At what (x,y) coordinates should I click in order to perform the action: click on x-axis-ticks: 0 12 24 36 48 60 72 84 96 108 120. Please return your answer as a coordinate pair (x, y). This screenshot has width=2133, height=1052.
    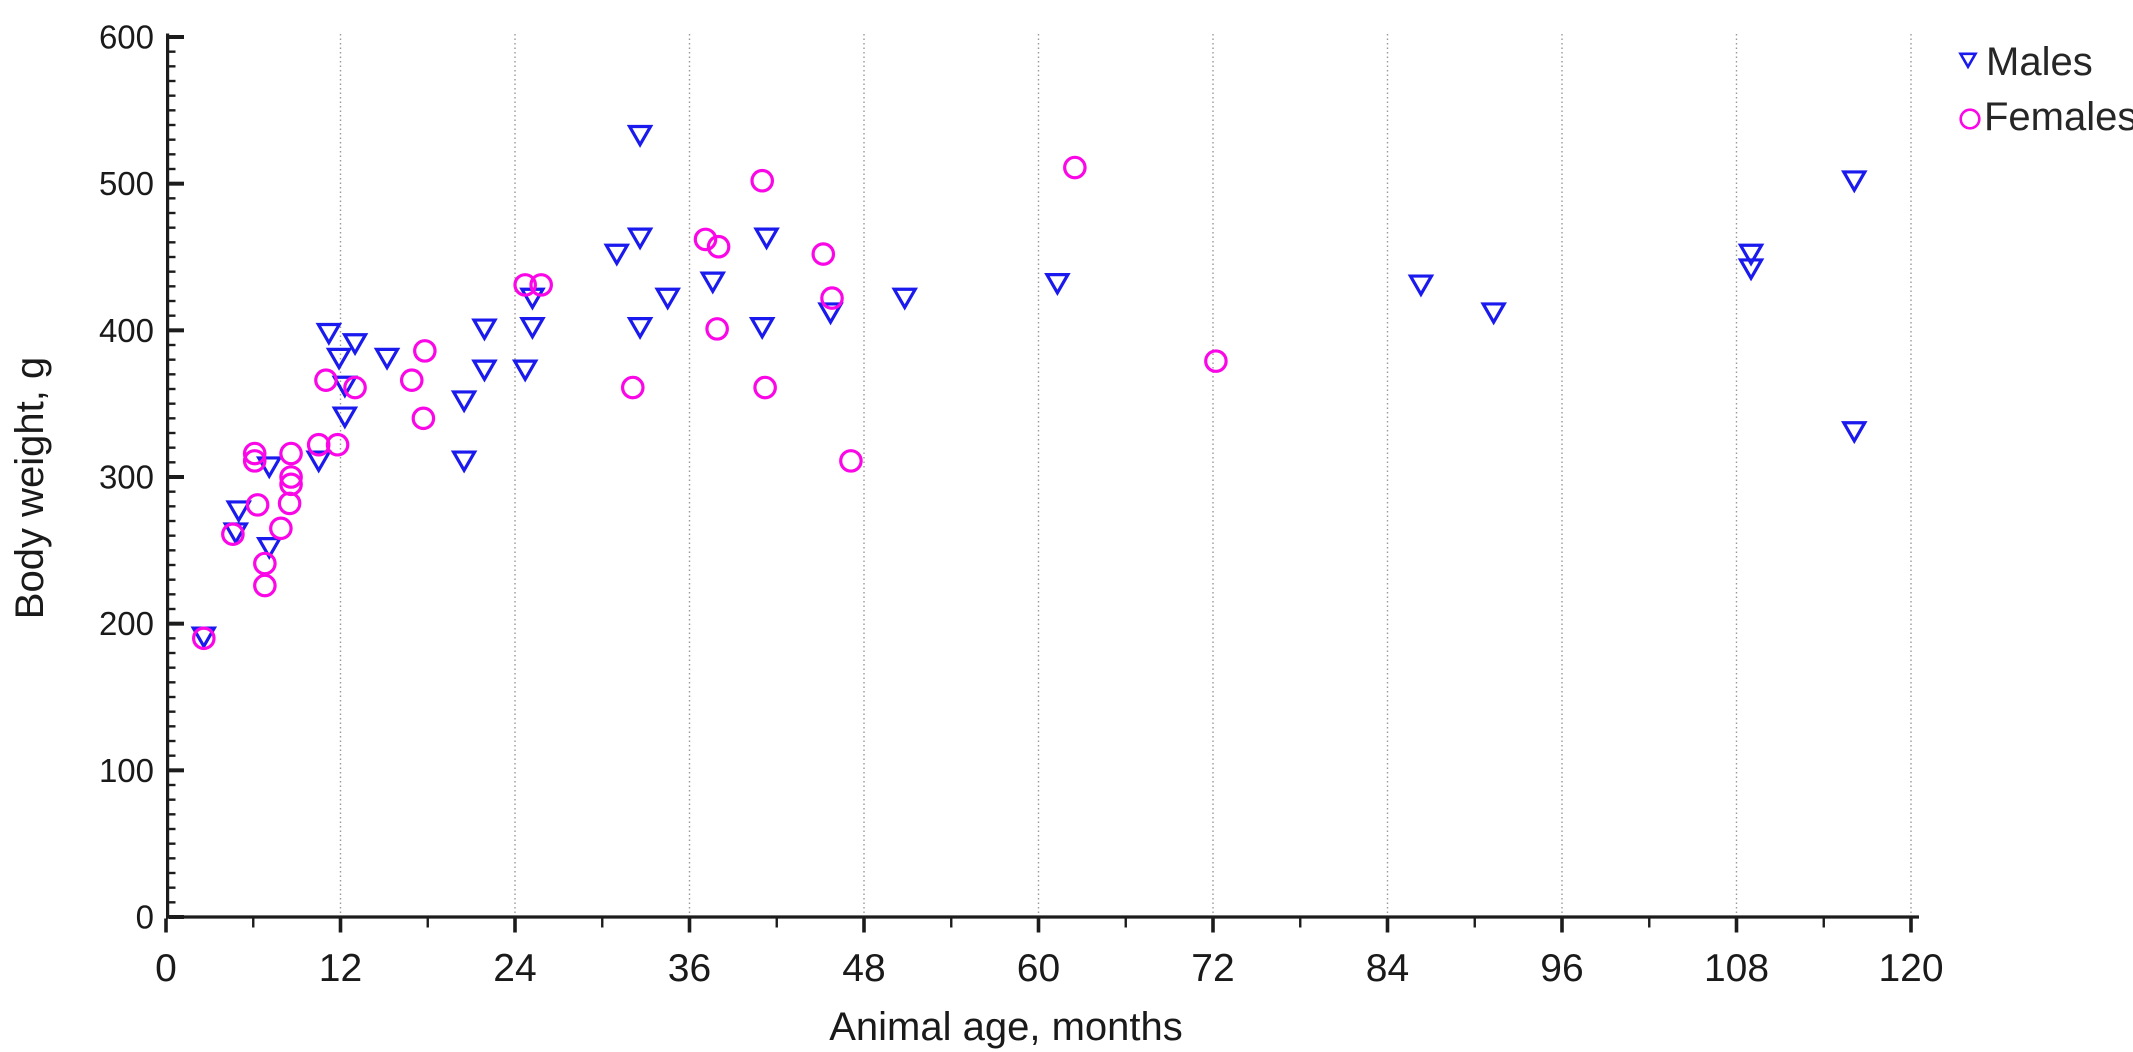
    Looking at the image, I should click on (1049, 954).